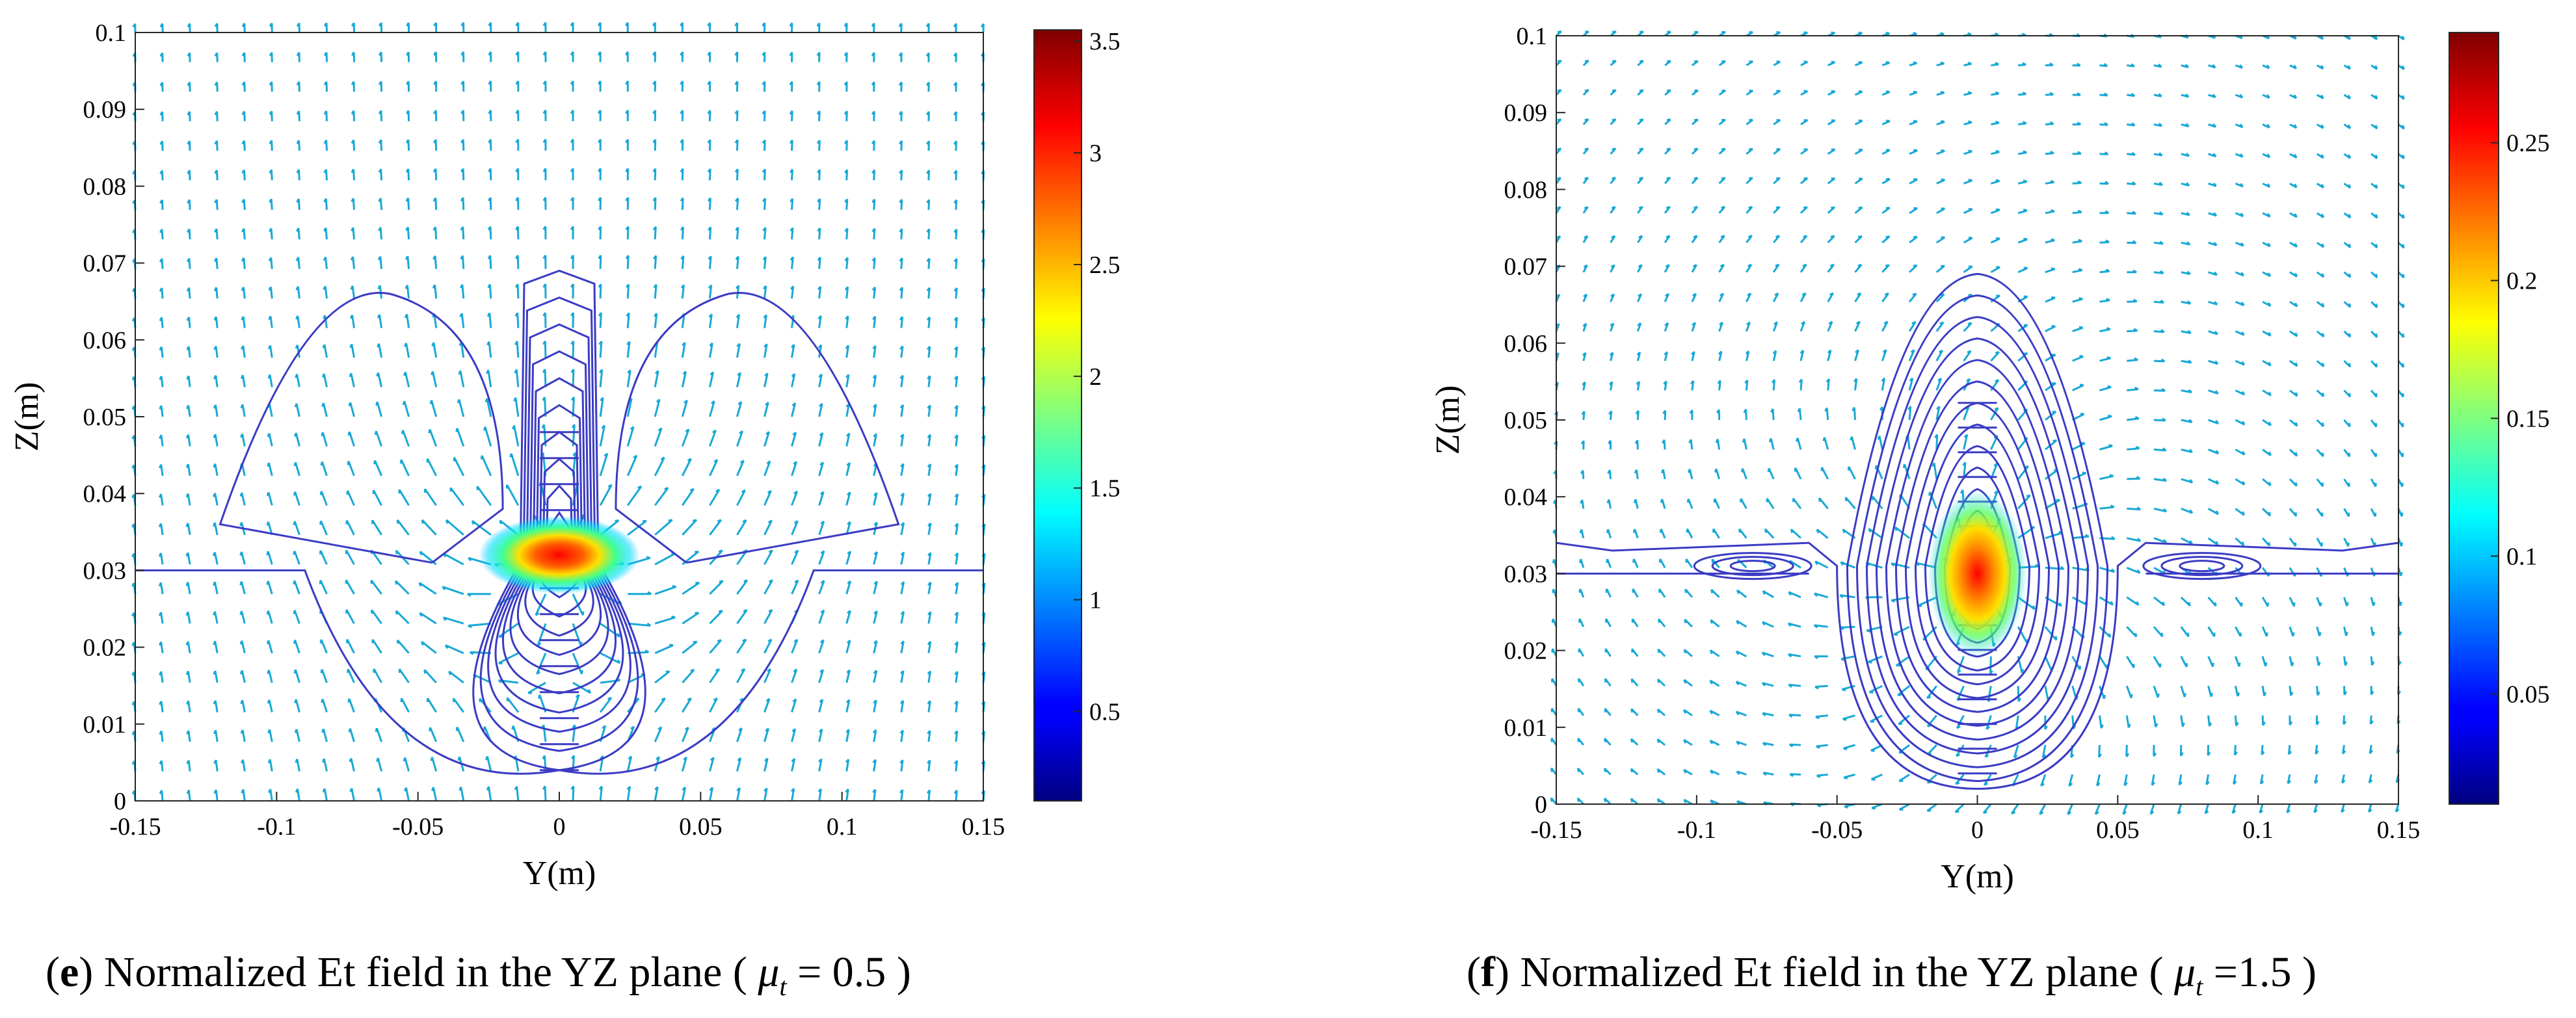 This screenshot has height=1018, width=2576. Describe the element at coordinates (105, 264) in the screenshot. I see `y-tick-label: 0.07` at that location.